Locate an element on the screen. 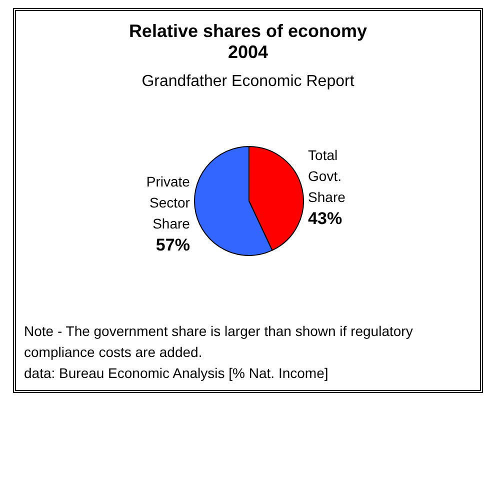  chart-subtitle: Grandfather Economic Report is located at coordinates (248, 82).